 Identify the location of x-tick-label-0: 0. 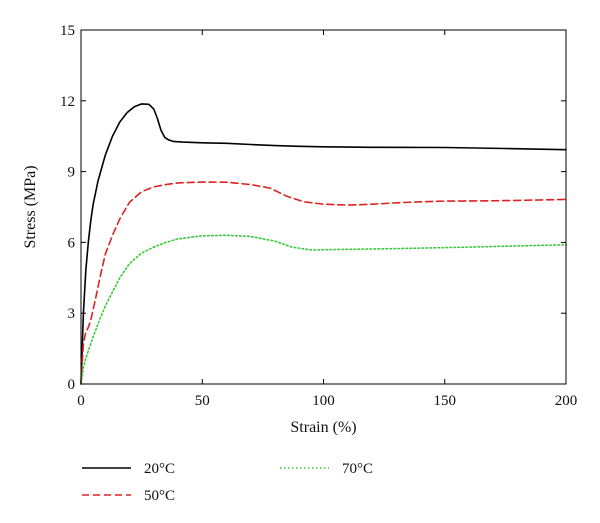
(81, 401).